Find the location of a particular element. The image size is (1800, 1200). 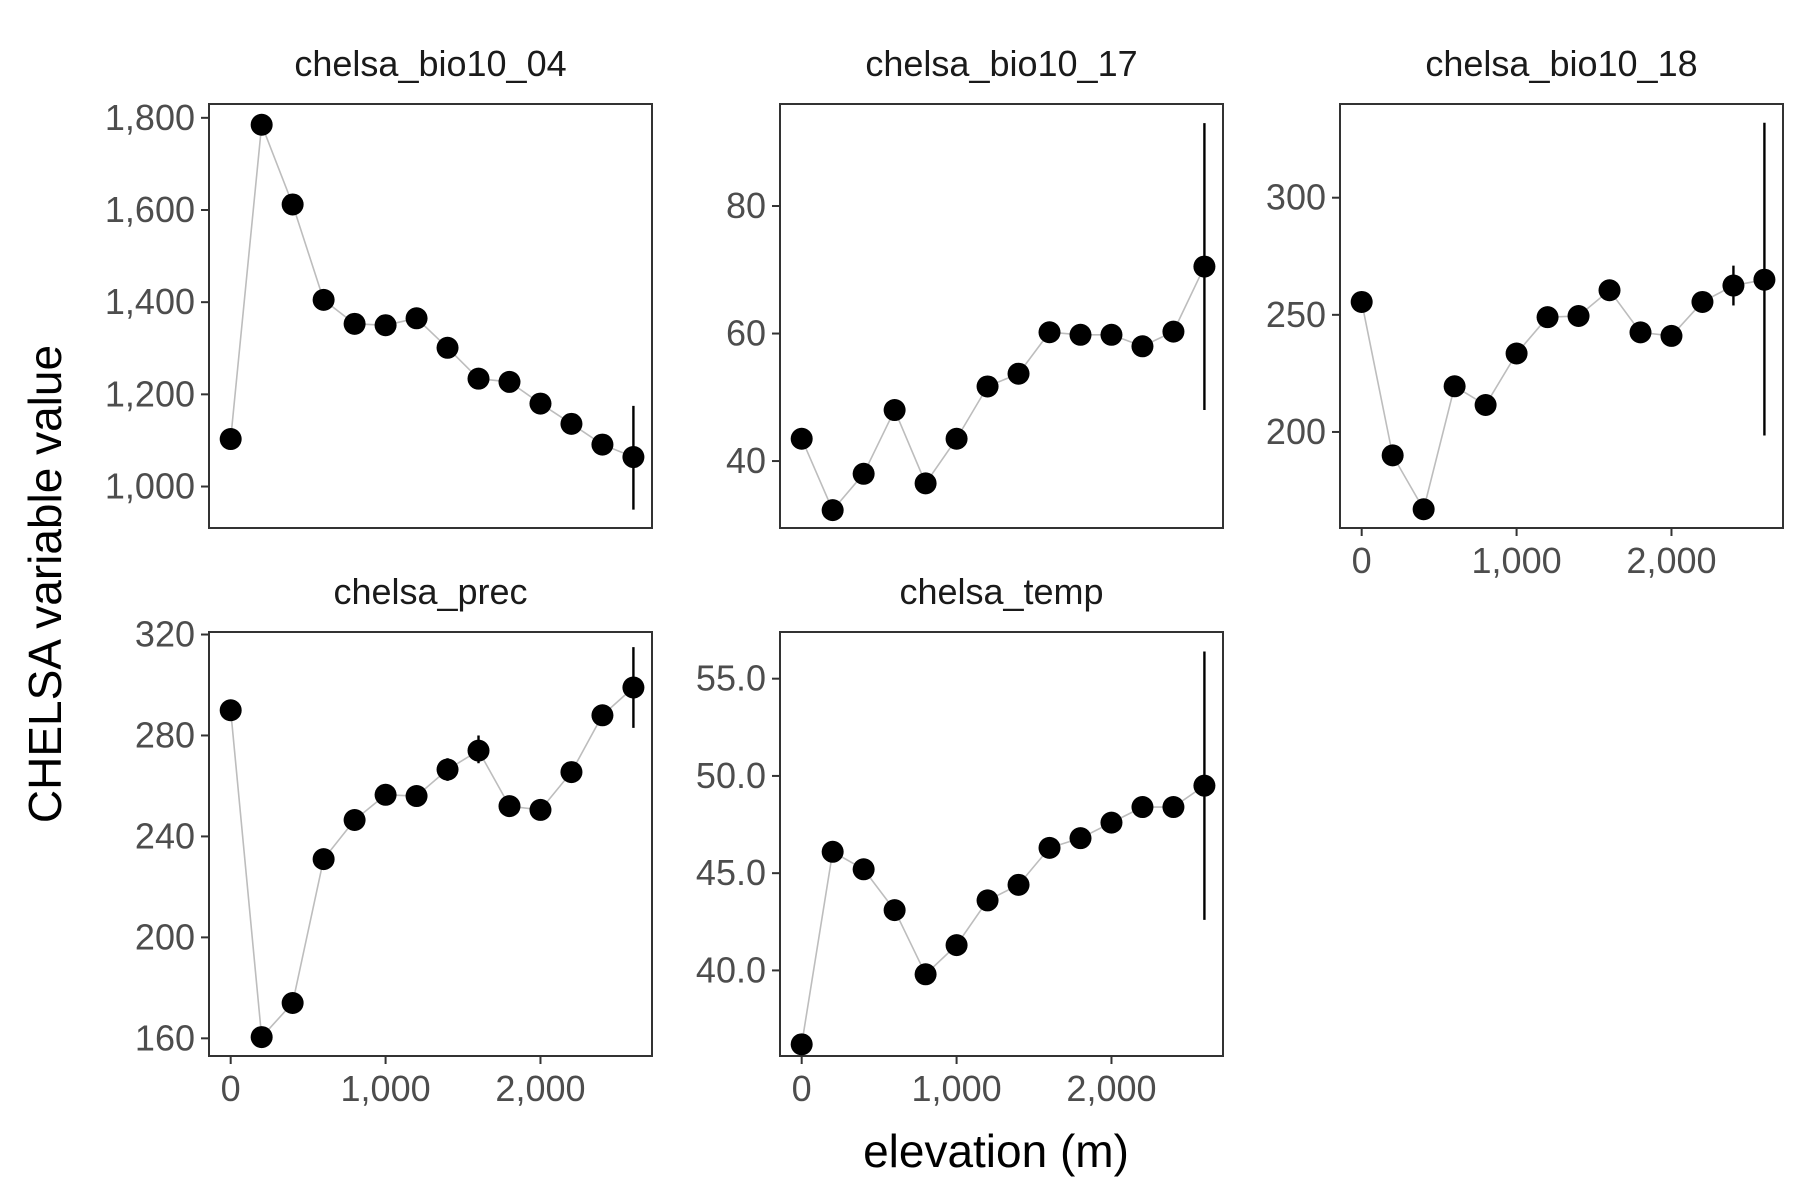

y-tick-label: 300 is located at coordinates (1296, 197).